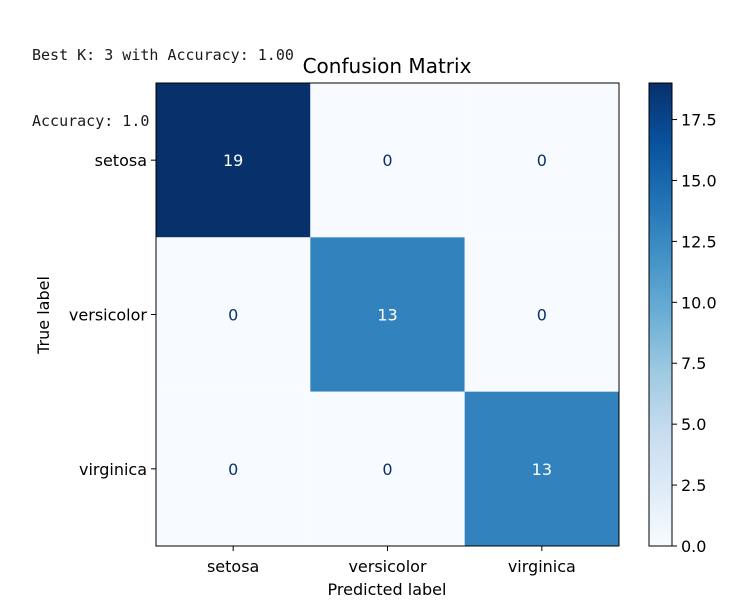 The width and height of the screenshot is (749, 600). What do you see at coordinates (387, 589) in the screenshot?
I see `x-axis-label: Predicted label` at bounding box center [387, 589].